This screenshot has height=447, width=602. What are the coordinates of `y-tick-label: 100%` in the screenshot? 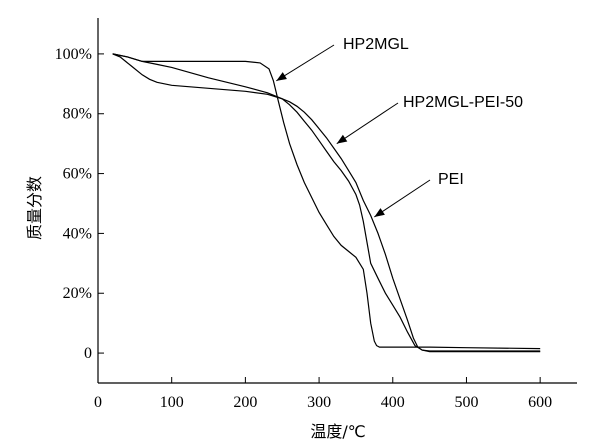 It's located at (73, 54).